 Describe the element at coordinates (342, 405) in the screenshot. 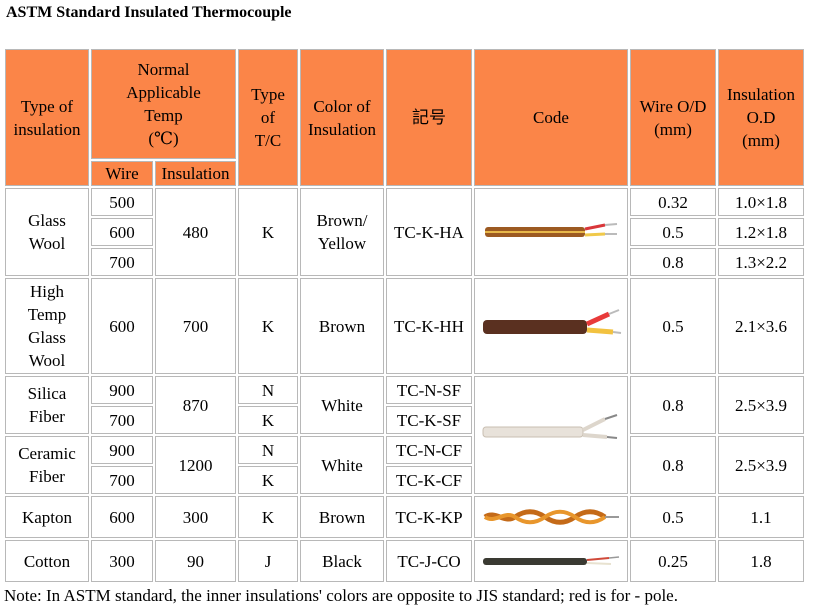

I see `silica-fiber-color: White` at that location.